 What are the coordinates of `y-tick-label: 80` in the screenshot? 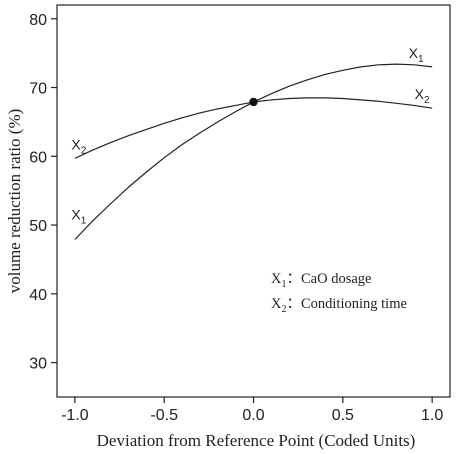 It's located at (38, 20).